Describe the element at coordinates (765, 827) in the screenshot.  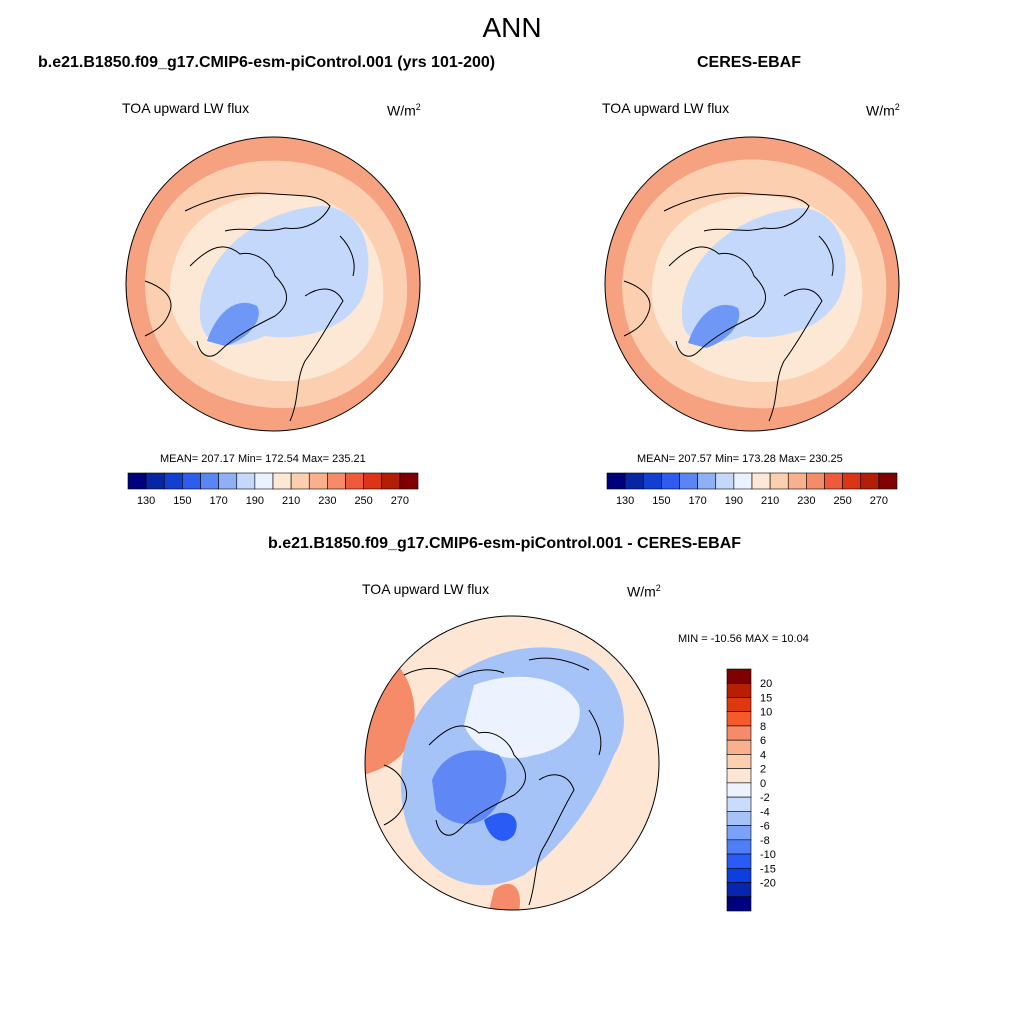
I see `diff-colorbar-tick-label: -6` at that location.